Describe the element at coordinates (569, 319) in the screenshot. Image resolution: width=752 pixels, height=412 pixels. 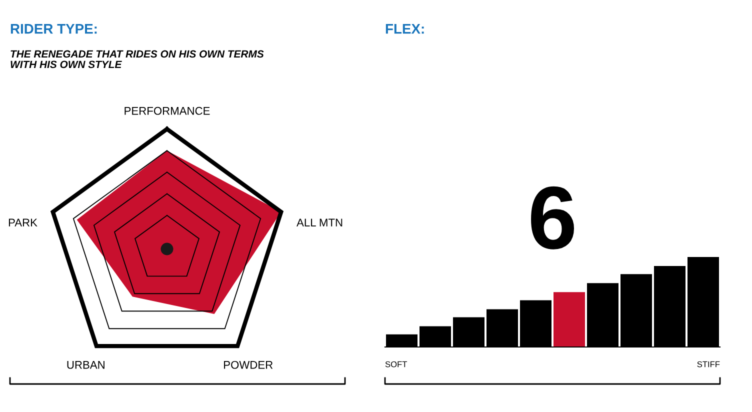
I see `bar` at that location.